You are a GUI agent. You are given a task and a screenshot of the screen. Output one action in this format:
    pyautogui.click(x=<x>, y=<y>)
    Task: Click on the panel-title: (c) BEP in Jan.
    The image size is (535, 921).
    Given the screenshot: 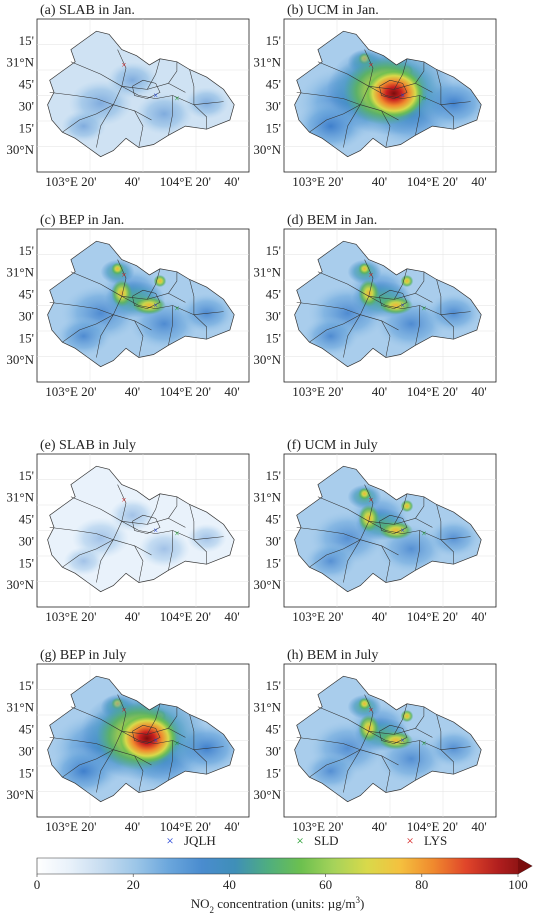 What is the action you would take?
    pyautogui.click(x=82, y=220)
    